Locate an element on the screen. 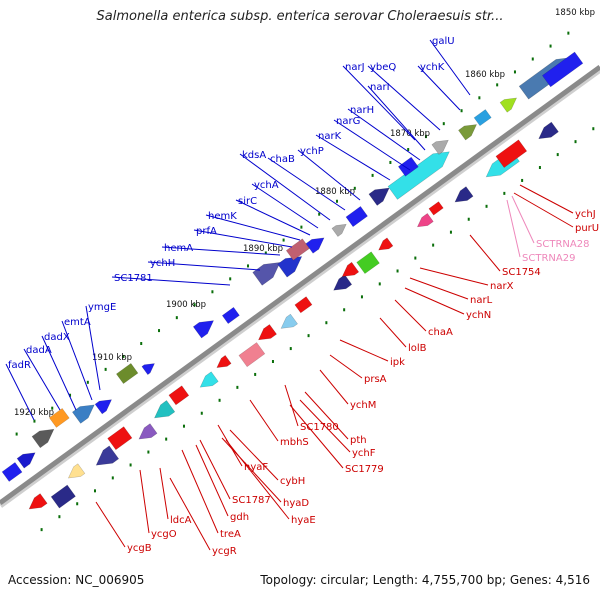 This screenshot has width=600, height=600. gene-label-ychM: ychM is located at coordinates (363, 405).